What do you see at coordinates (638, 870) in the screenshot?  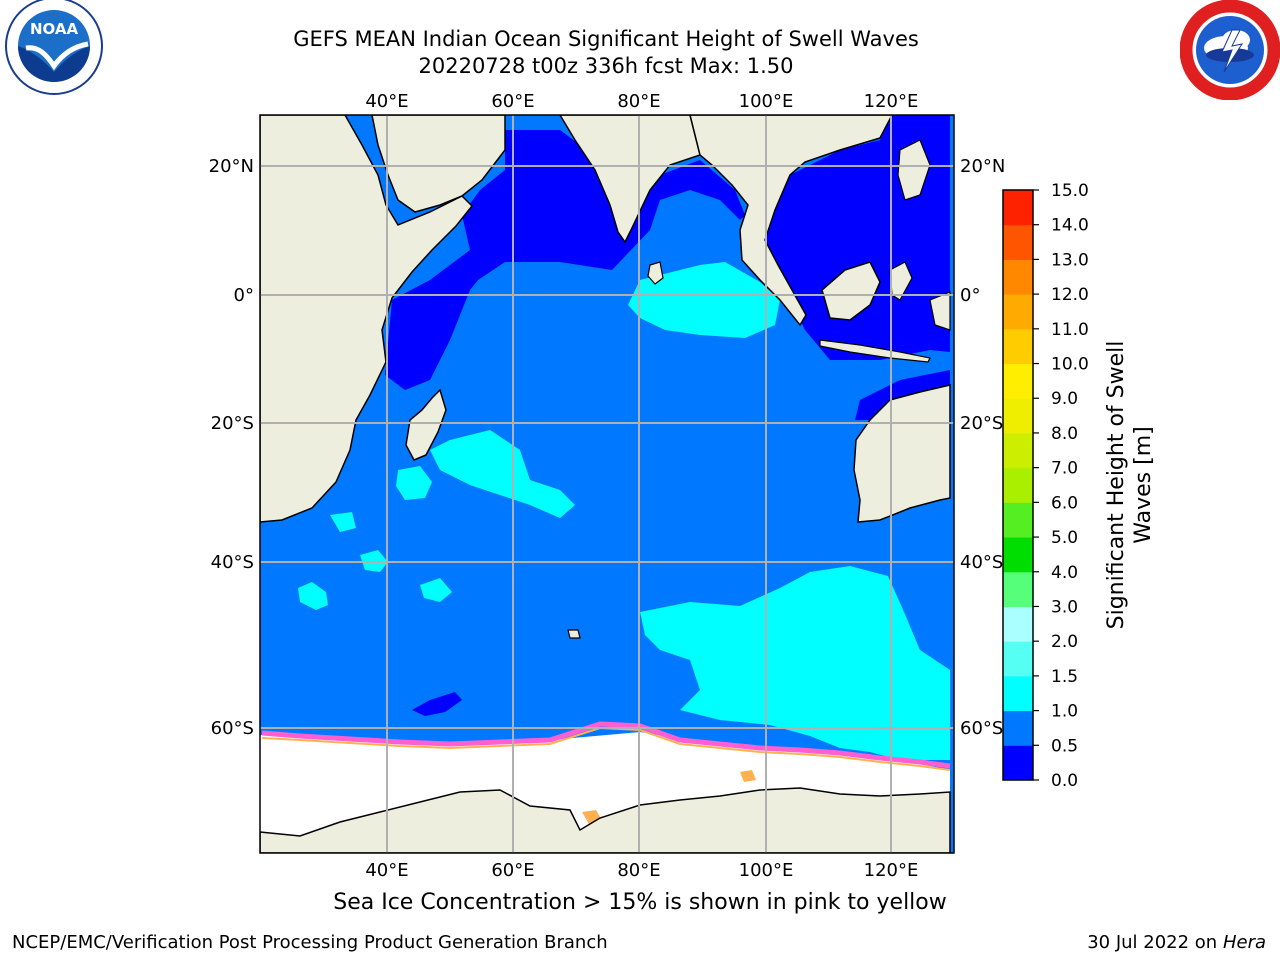 I see `lon-label-bottom: 80°E` at bounding box center [638, 870].